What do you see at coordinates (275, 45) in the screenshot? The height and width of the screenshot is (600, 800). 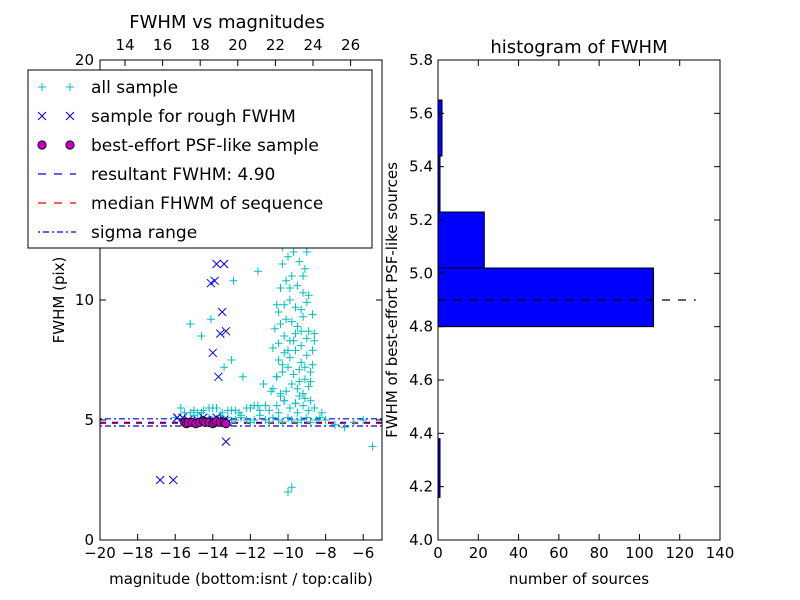 I see `top-x-tick-label: 22` at bounding box center [275, 45].